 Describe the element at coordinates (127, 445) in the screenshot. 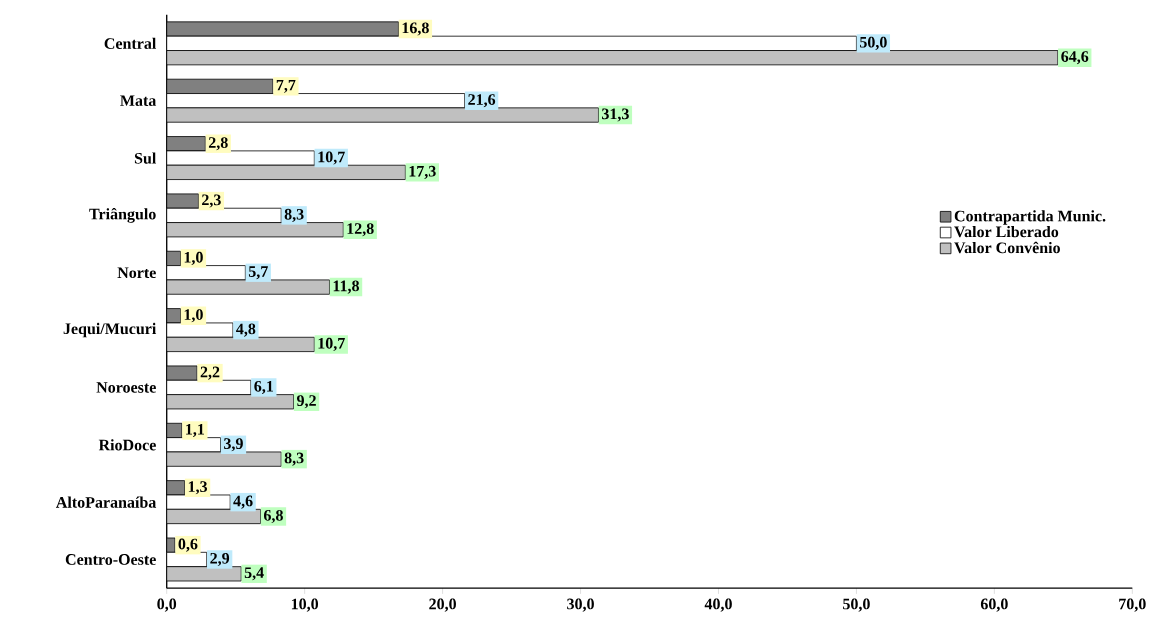

I see `y-tick-label: RioDoce` at that location.